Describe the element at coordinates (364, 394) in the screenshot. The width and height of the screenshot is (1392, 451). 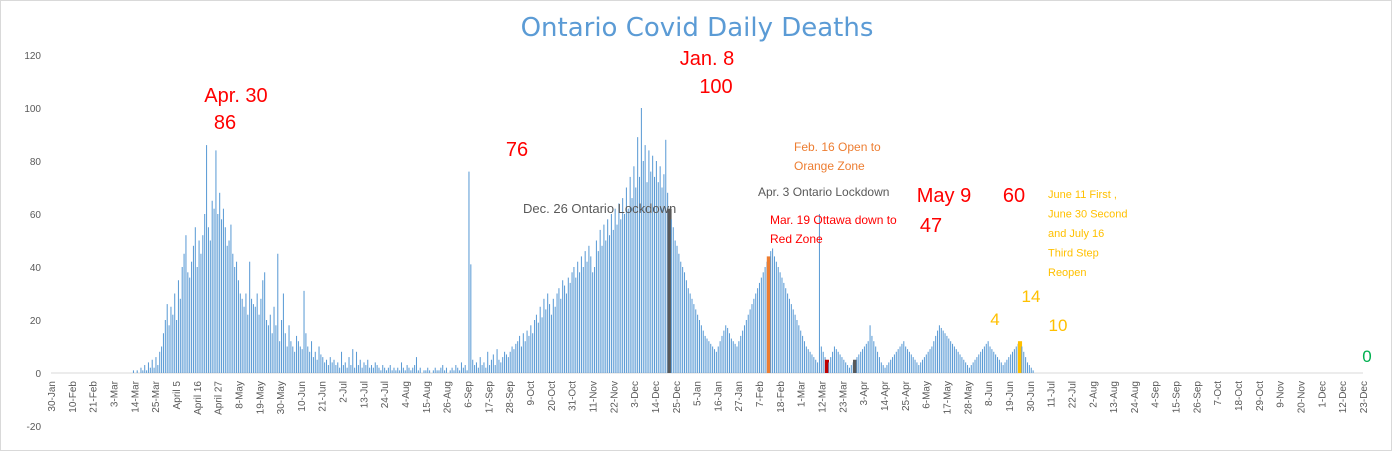
I see `x-tick-label: 13-Jul` at that location.